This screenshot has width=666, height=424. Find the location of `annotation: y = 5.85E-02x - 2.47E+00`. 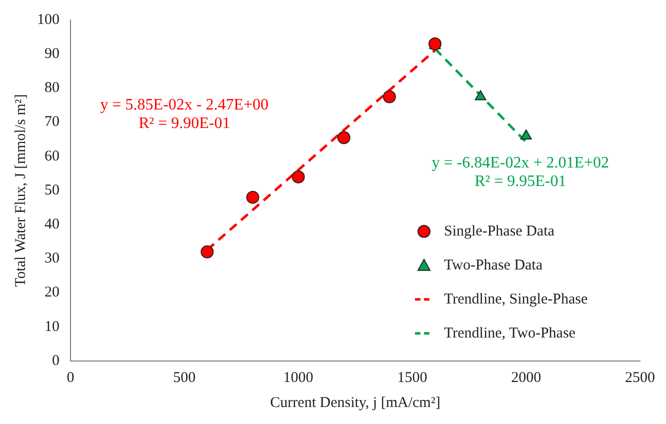

annotation: y = 5.85E-02x - 2.47E+00 is located at coordinates (184, 105).